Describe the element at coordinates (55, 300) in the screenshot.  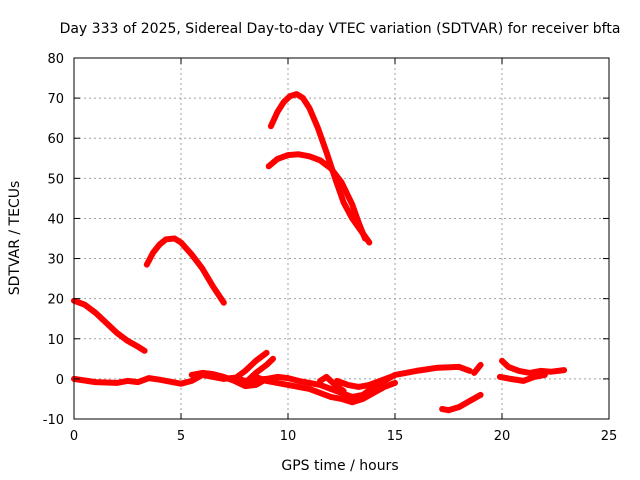
I see `y-tick-label: 20` at that location.